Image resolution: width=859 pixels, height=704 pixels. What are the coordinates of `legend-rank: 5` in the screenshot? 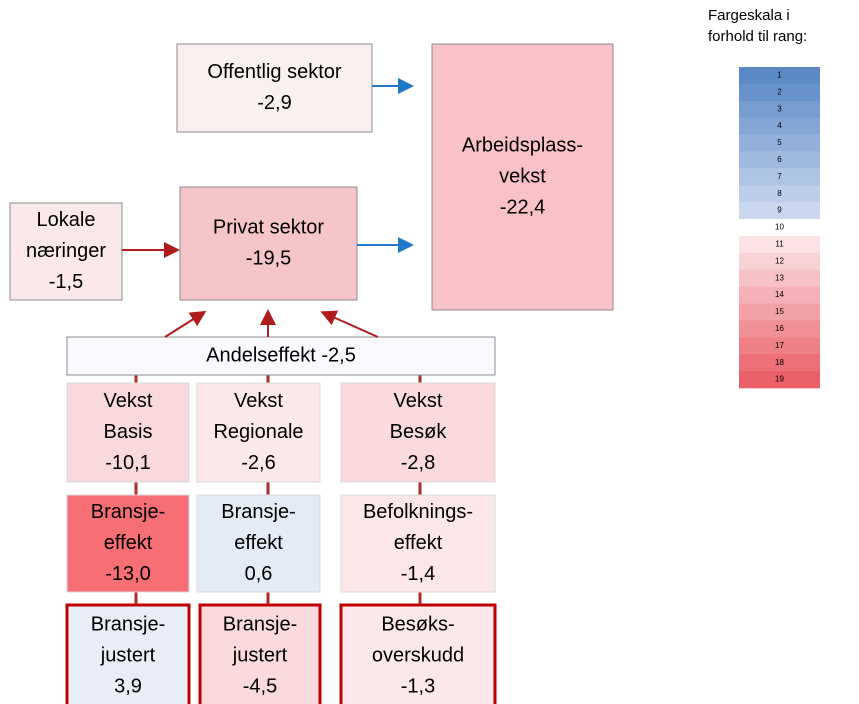 It's located at (779, 142).